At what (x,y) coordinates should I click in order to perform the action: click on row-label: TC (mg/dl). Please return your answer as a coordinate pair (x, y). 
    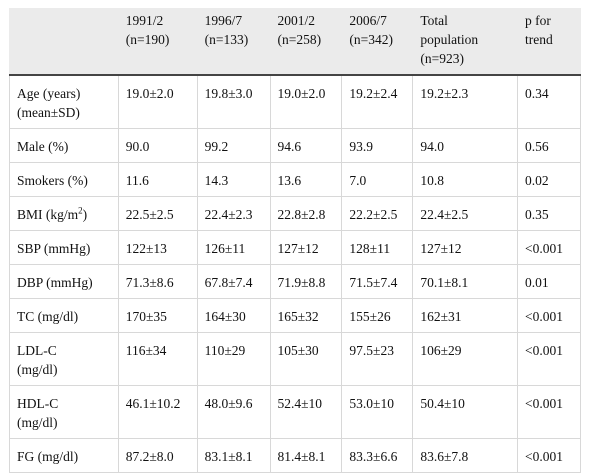
    Looking at the image, I should click on (64, 315).